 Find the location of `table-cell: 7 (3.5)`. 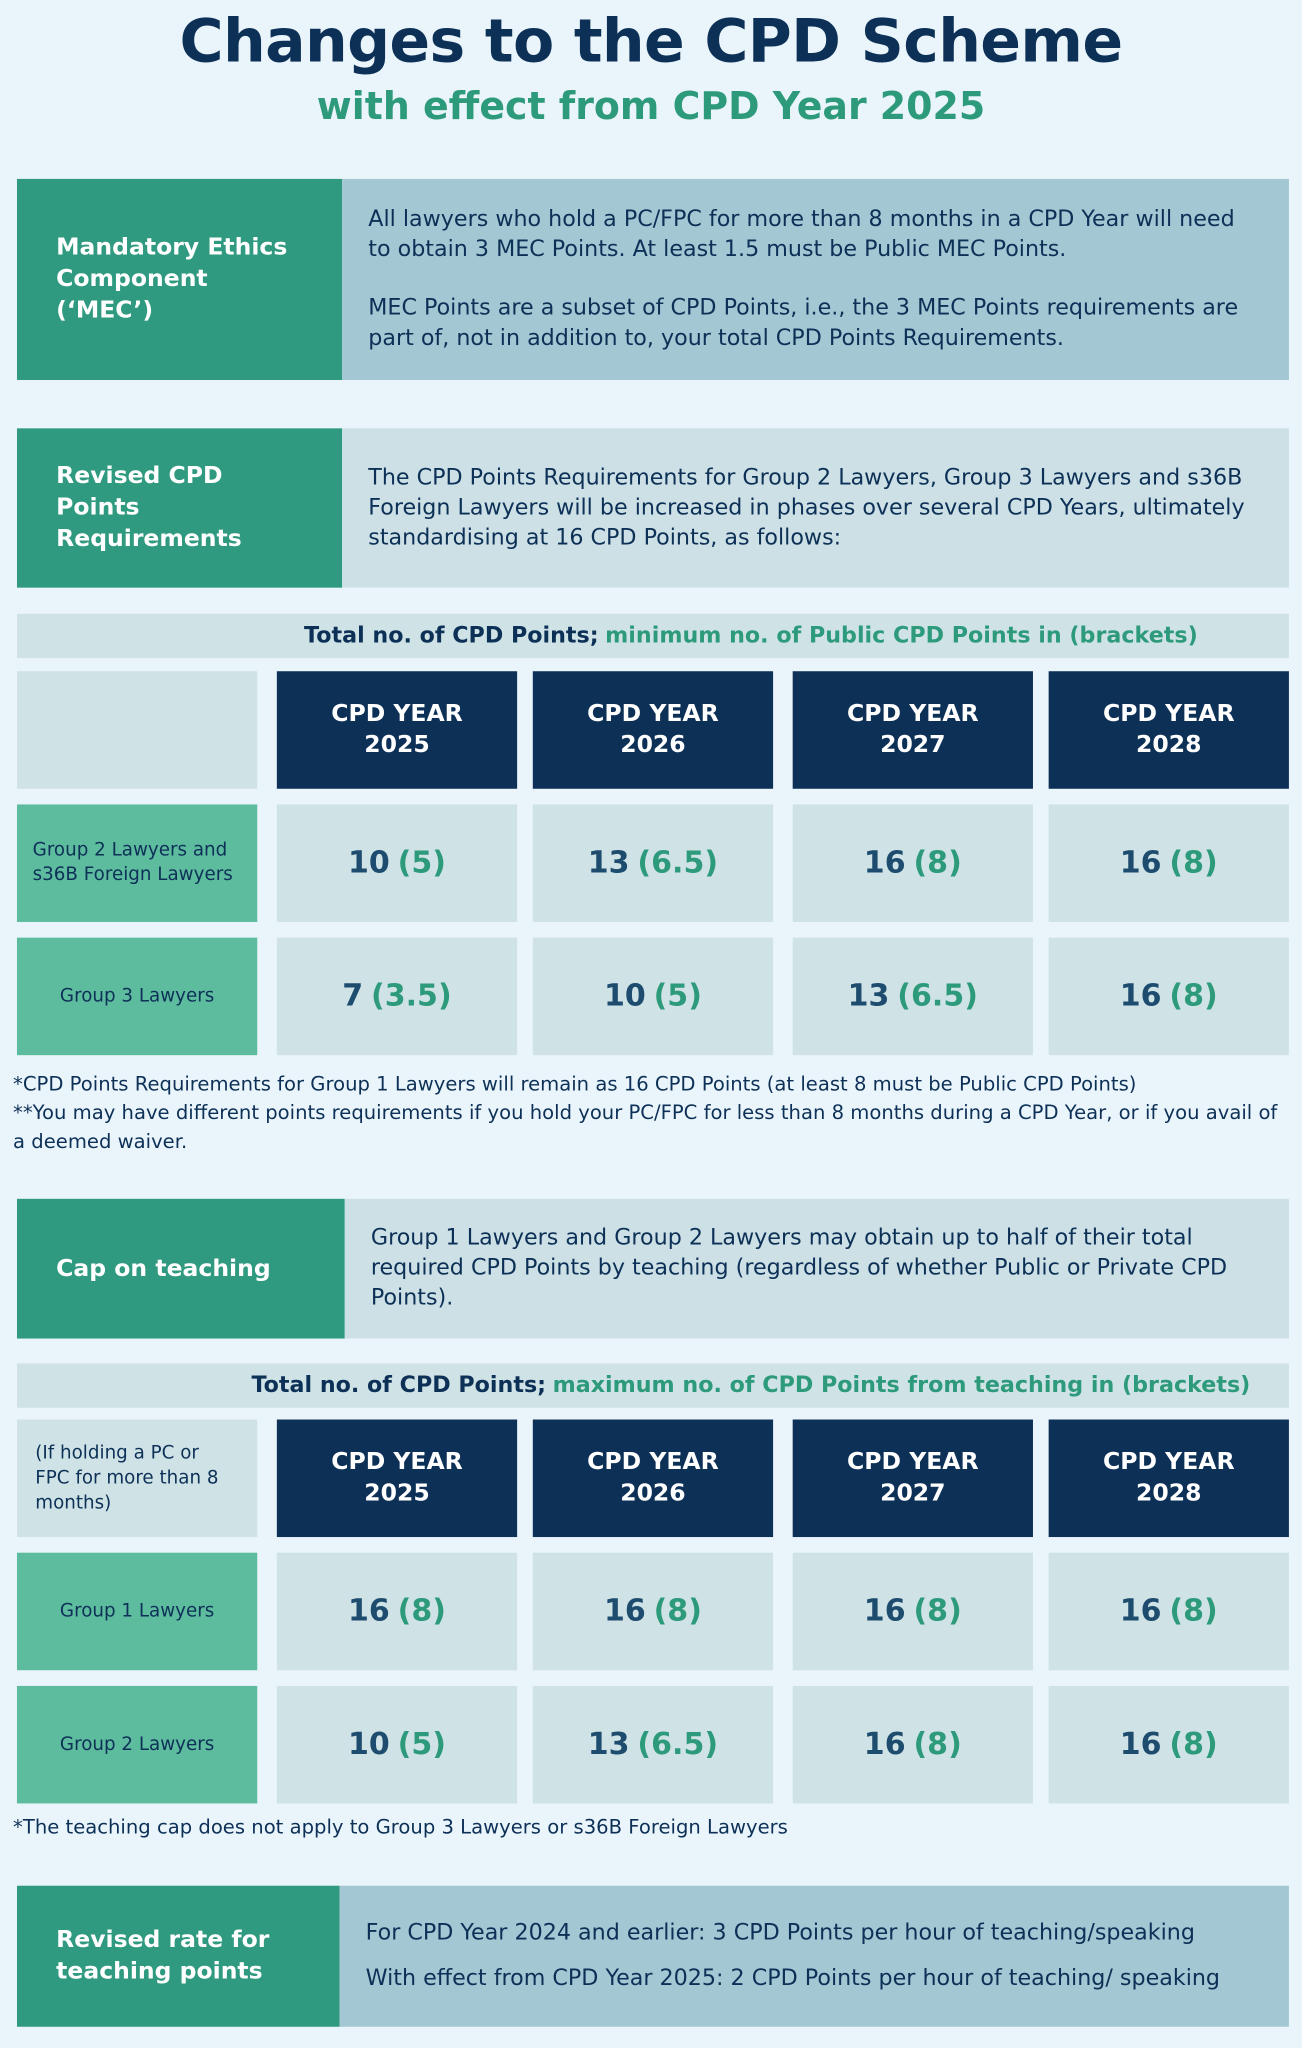

table-cell: 7 (3.5) is located at coordinates (397, 996).